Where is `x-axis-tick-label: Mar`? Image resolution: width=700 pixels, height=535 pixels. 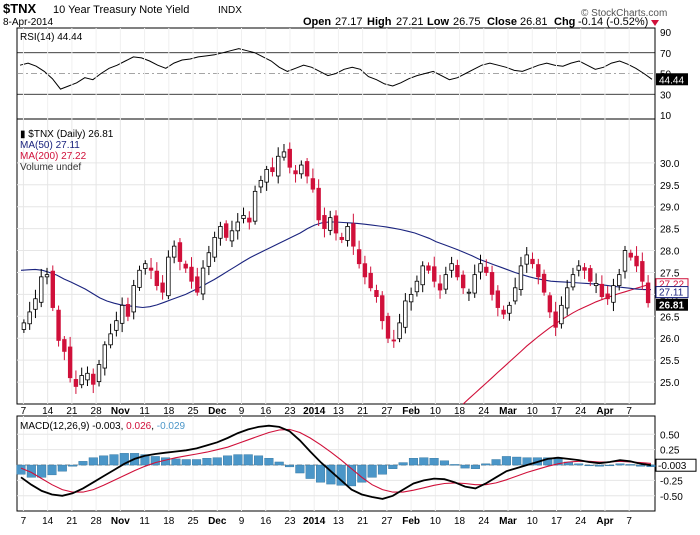
x-axis-tick-label: Mar is located at coordinates (508, 411).